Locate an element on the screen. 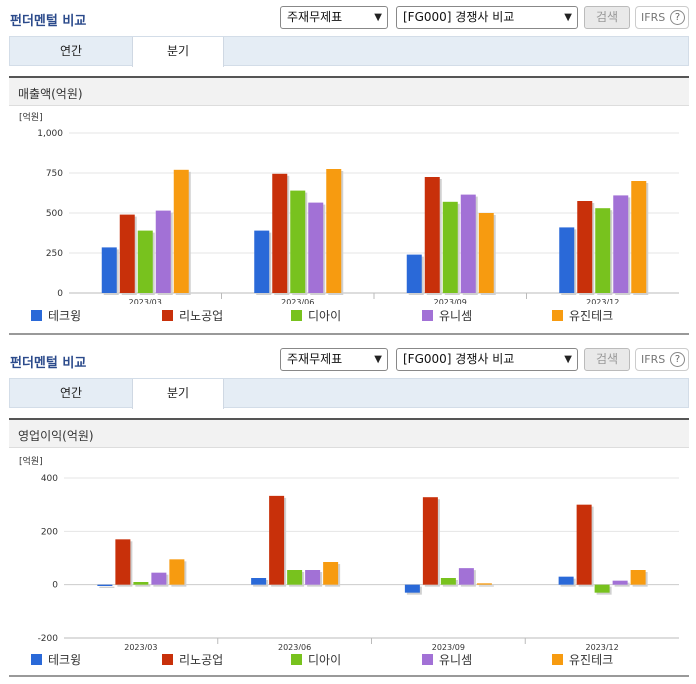 This screenshot has width=696, height=684. bar-디아이-2023-09 is located at coordinates (448, 581).